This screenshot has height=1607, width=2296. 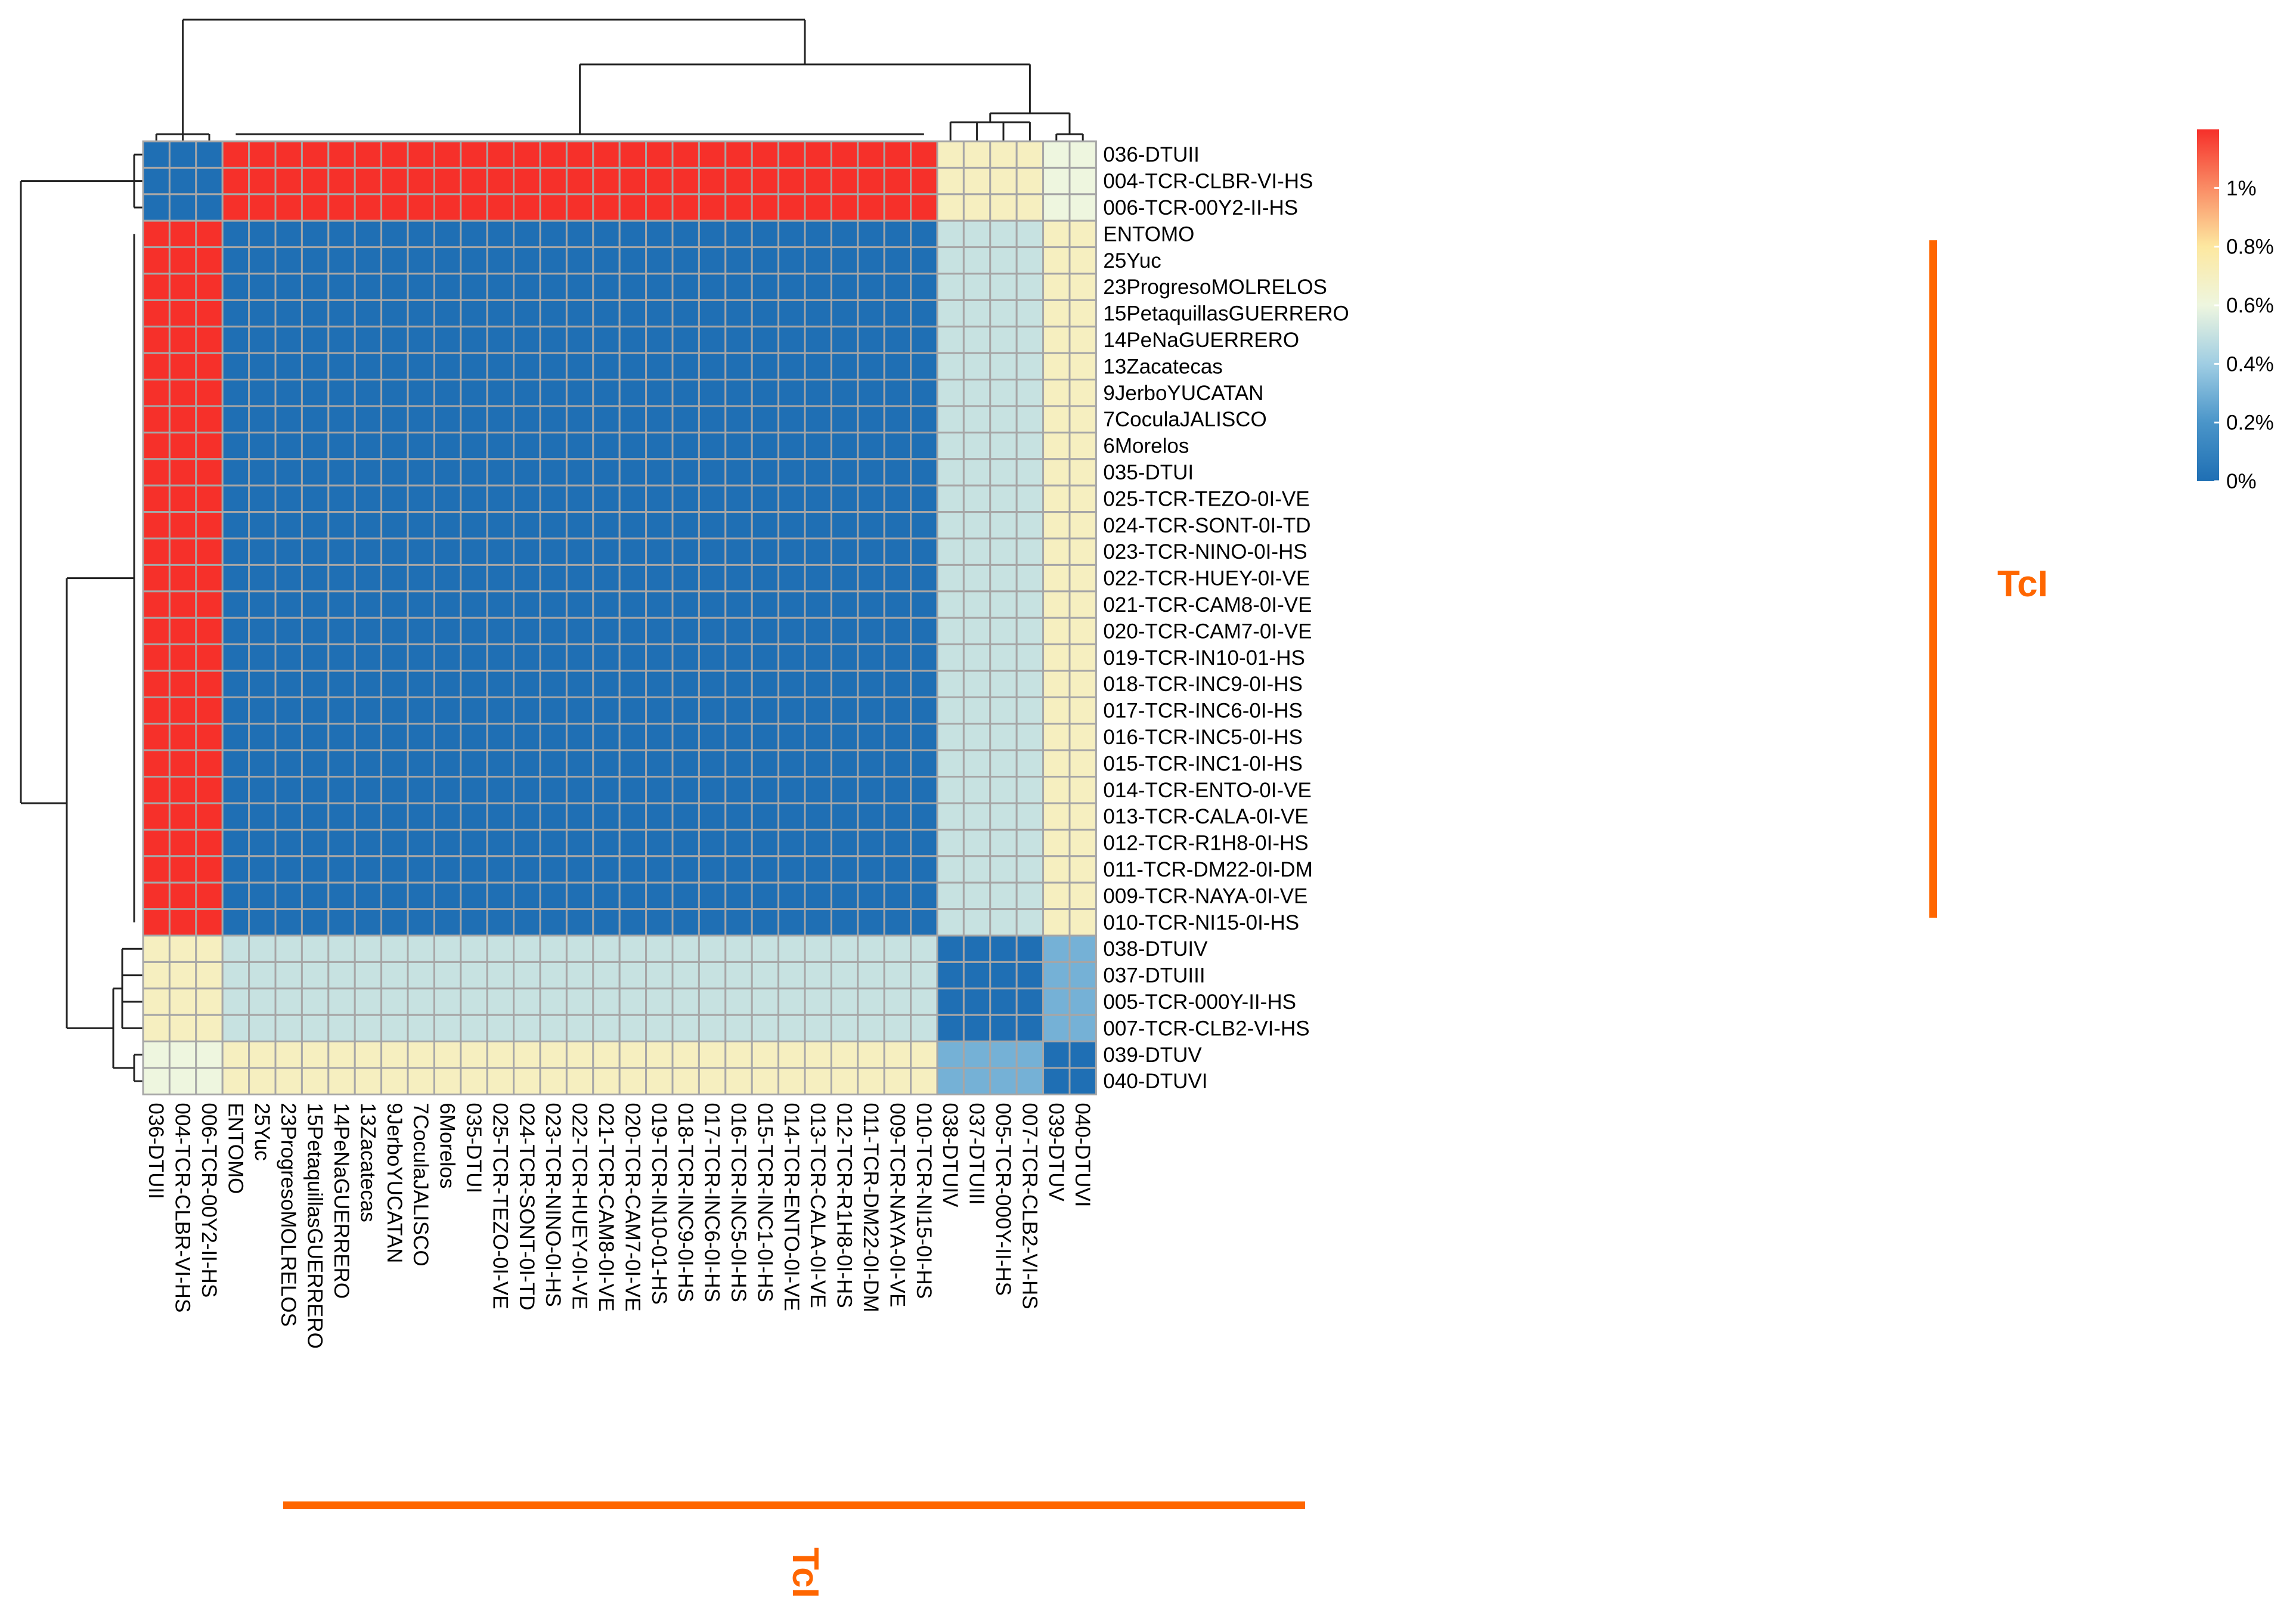 What do you see at coordinates (1208, 181) in the screenshot?
I see `row-label: 004-TCR-CLBR-VI-HS` at bounding box center [1208, 181].